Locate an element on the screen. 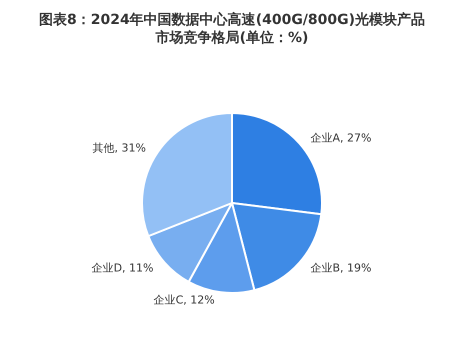 This screenshot has height=339, width=464. slice-label: 企业A, 27% is located at coordinates (341, 138).